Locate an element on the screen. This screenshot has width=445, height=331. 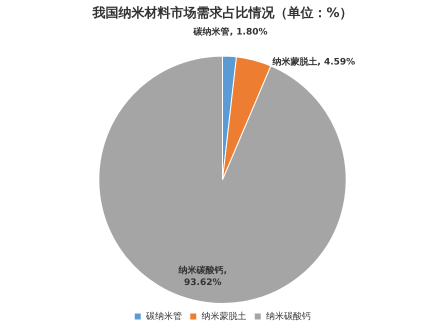
legend-label: 纳米蒙脱土 is located at coordinates (223, 316).